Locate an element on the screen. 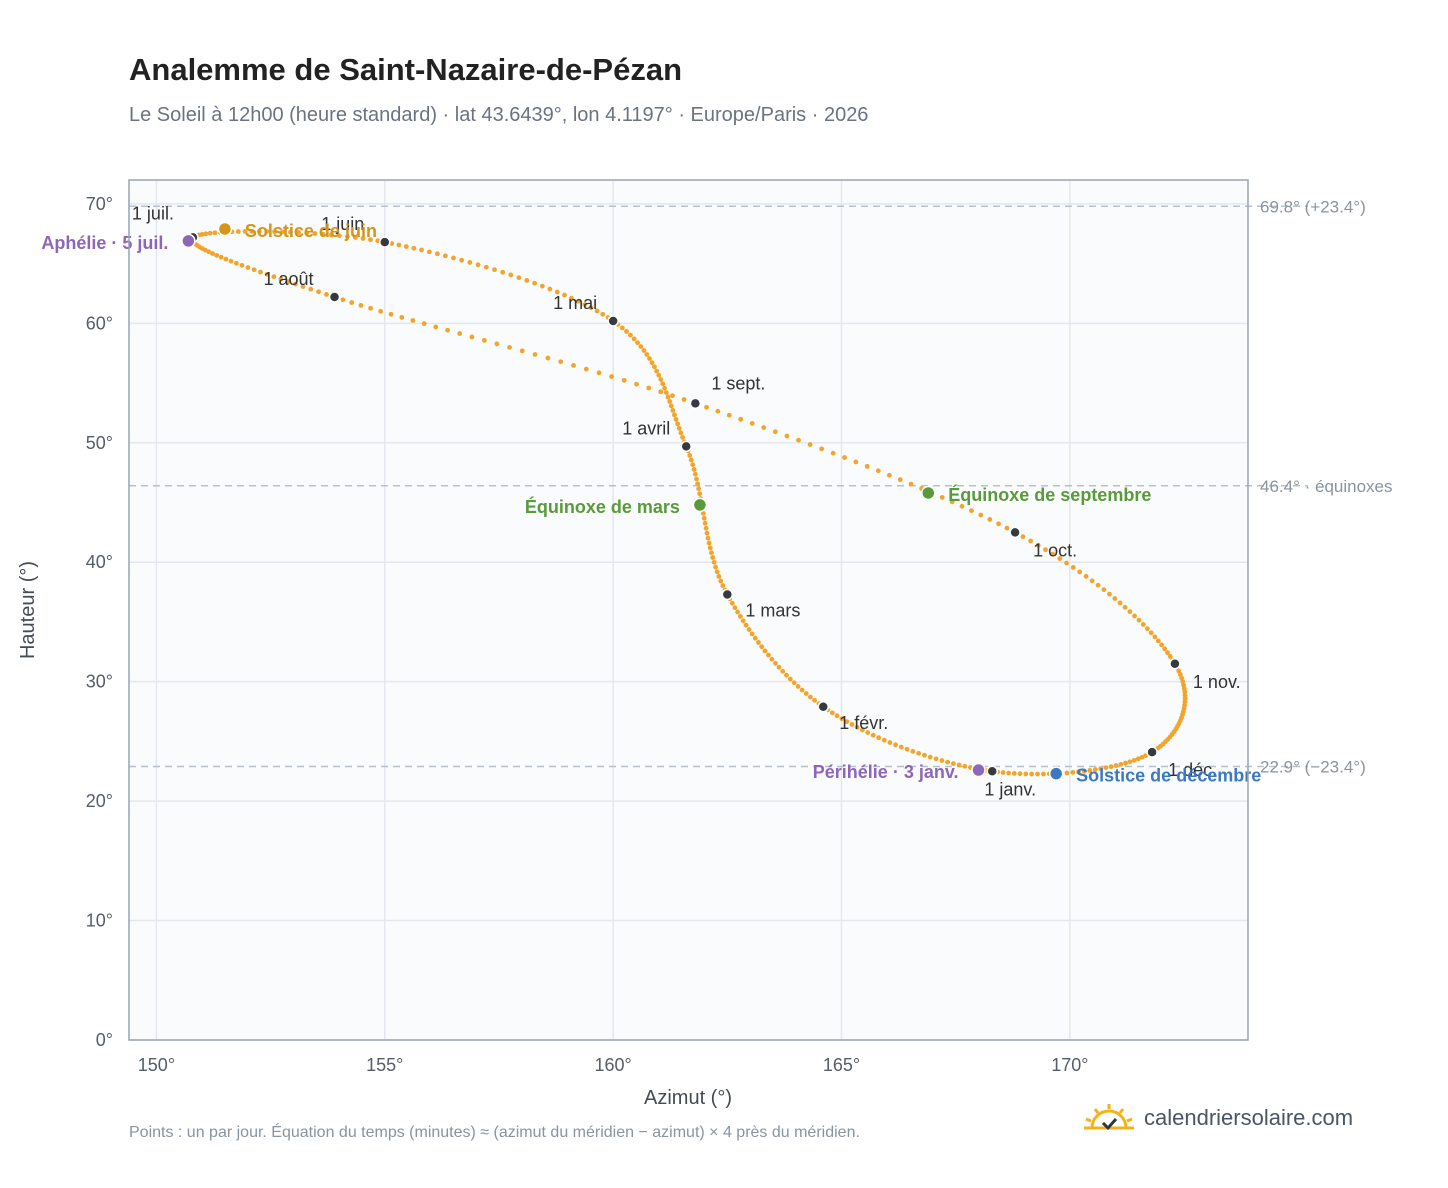  y-tick-label: 50° is located at coordinates (99, 443).